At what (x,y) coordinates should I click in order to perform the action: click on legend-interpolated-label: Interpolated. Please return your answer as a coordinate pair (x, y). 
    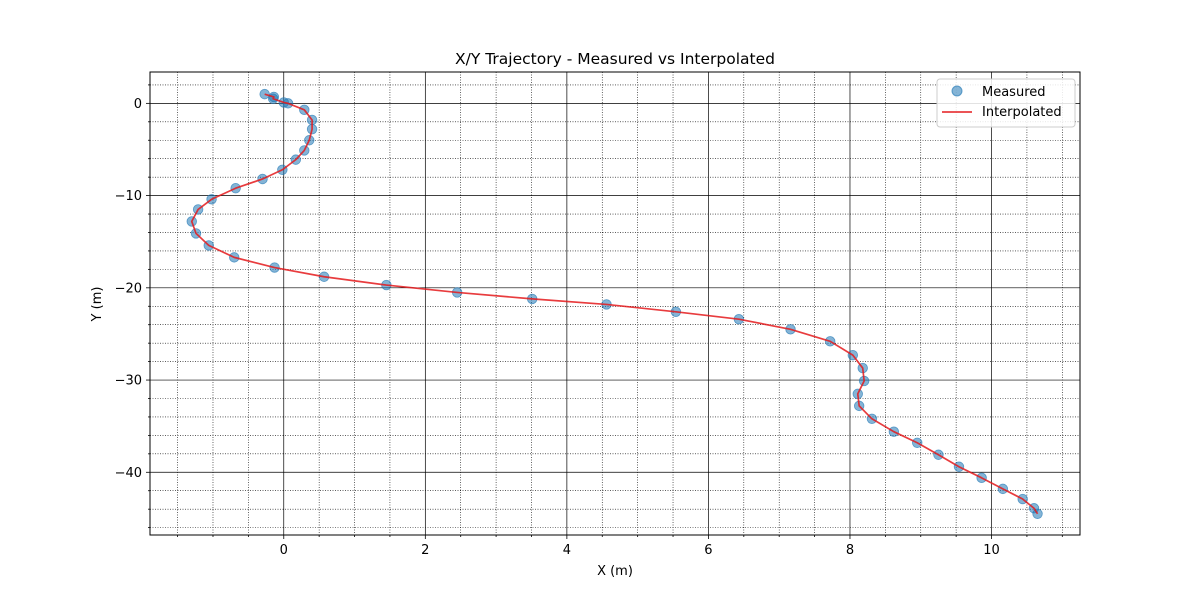
    Looking at the image, I should click on (1022, 112).